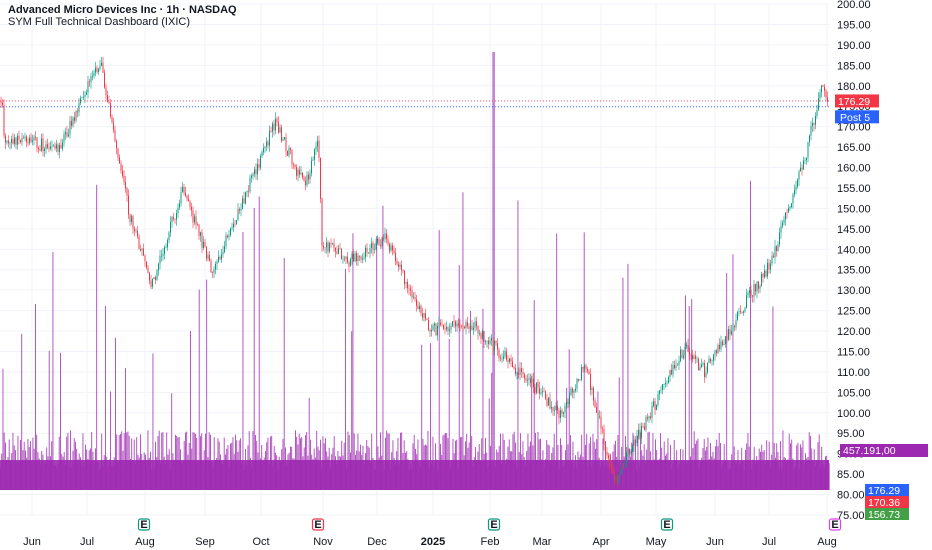  I want to click on earnings-marker-label: E, so click(143, 525).